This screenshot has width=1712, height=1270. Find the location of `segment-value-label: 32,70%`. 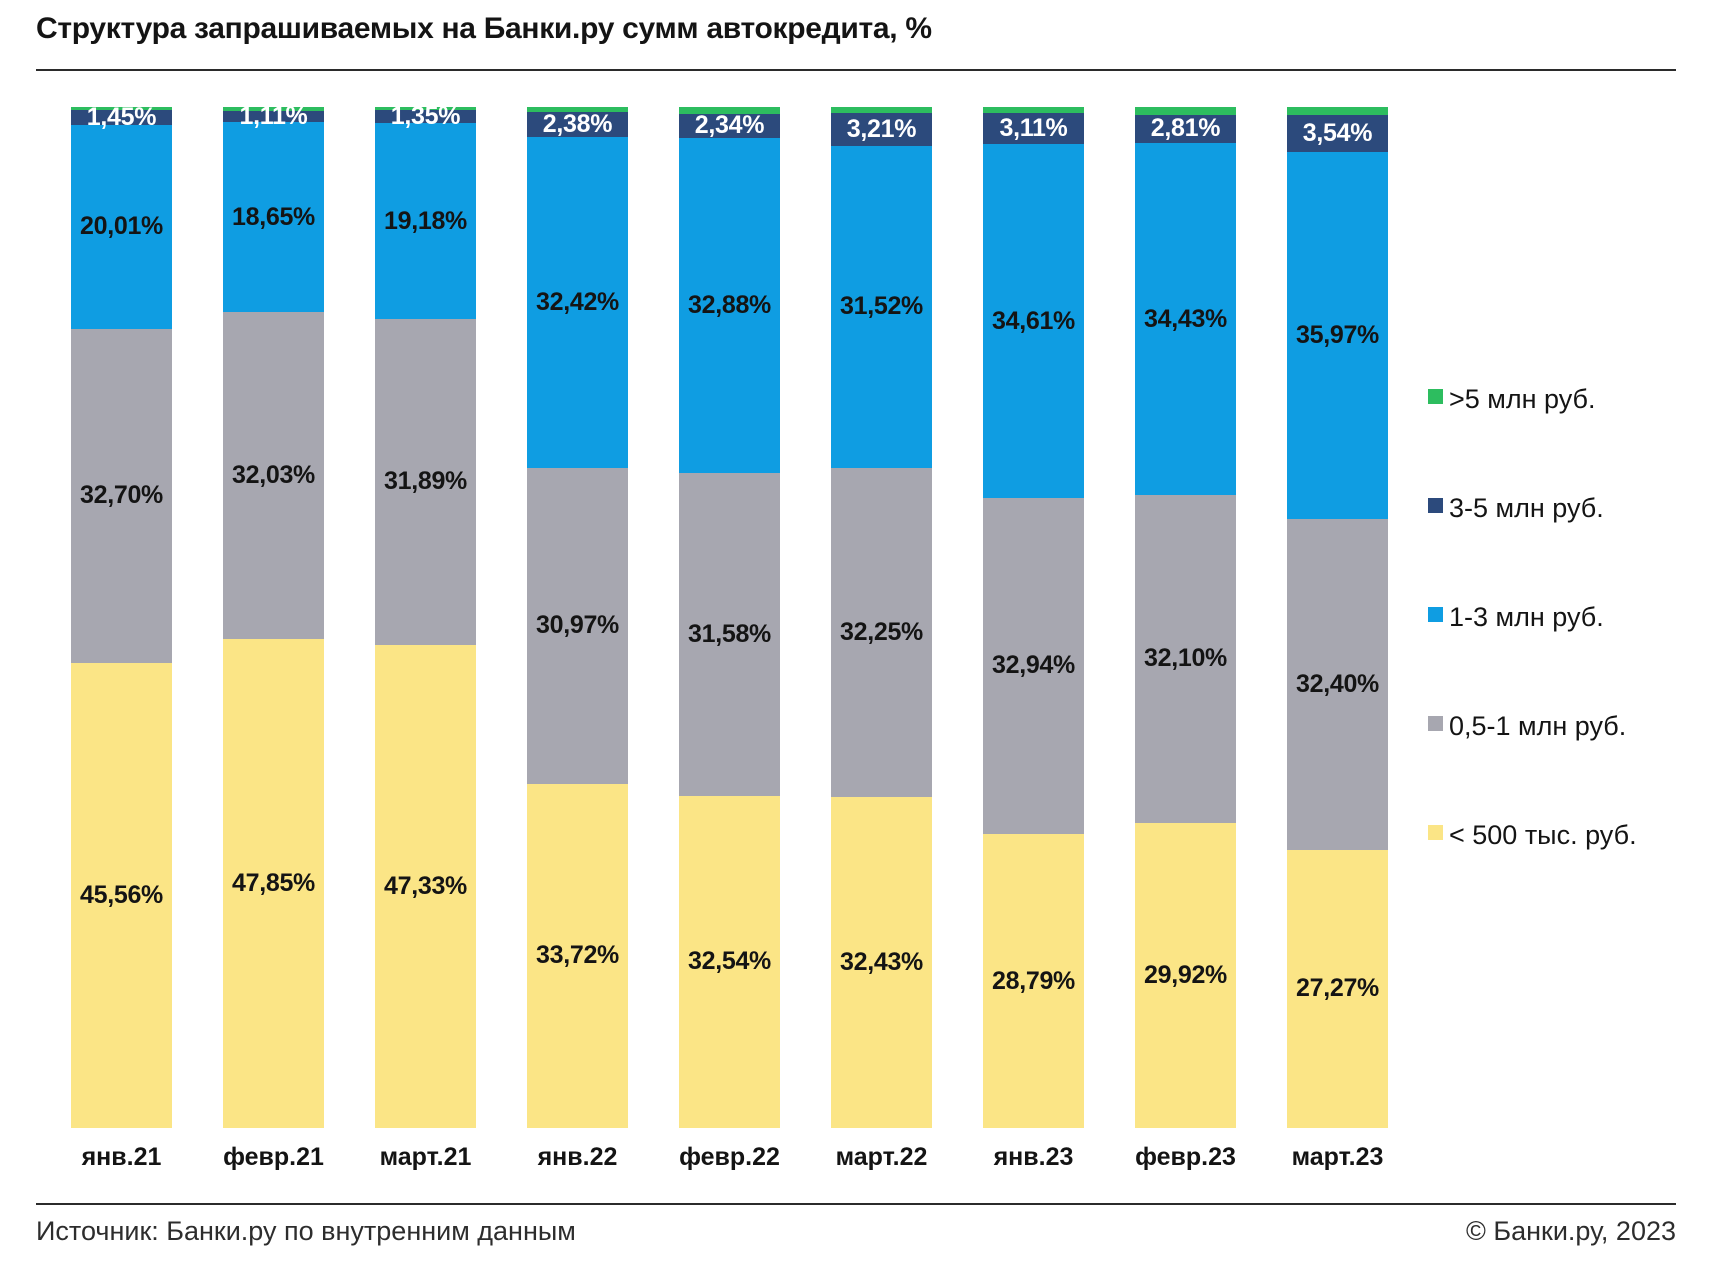

segment-value-label: 32,70% is located at coordinates (121, 495).